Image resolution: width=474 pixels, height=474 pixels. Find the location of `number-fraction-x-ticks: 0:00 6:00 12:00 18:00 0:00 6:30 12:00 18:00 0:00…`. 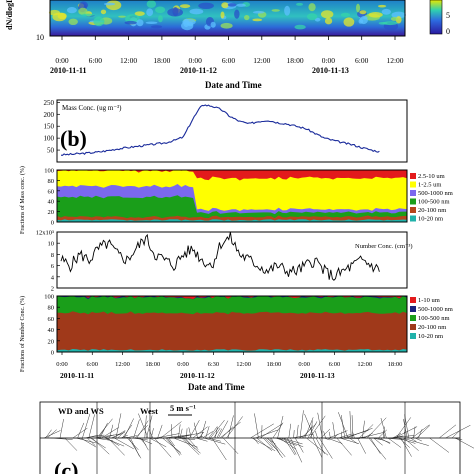

number-fraction-x-ticks: 0:00 6:00 12:00 18:00 0:00 6:30 12:00 18:00 0:00… is located at coordinates (229, 360).